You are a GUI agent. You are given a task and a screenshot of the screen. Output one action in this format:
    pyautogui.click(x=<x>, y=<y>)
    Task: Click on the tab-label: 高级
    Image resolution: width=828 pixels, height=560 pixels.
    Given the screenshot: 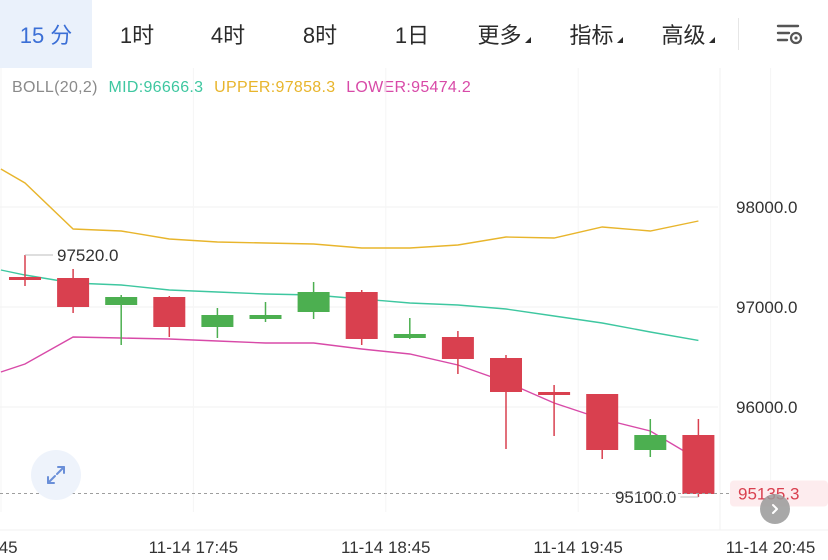 What is the action you would take?
    pyautogui.click(x=683, y=35)
    